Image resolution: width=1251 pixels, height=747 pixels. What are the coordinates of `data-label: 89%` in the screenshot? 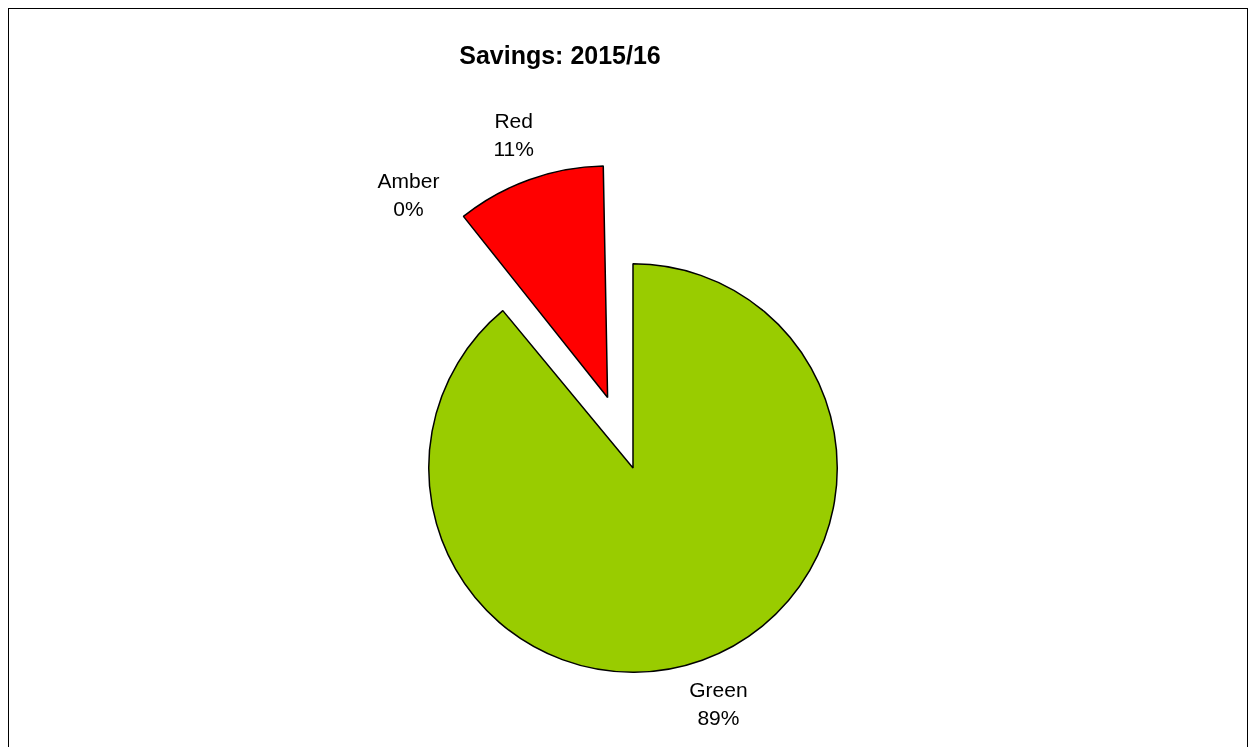 It's located at (718, 718).